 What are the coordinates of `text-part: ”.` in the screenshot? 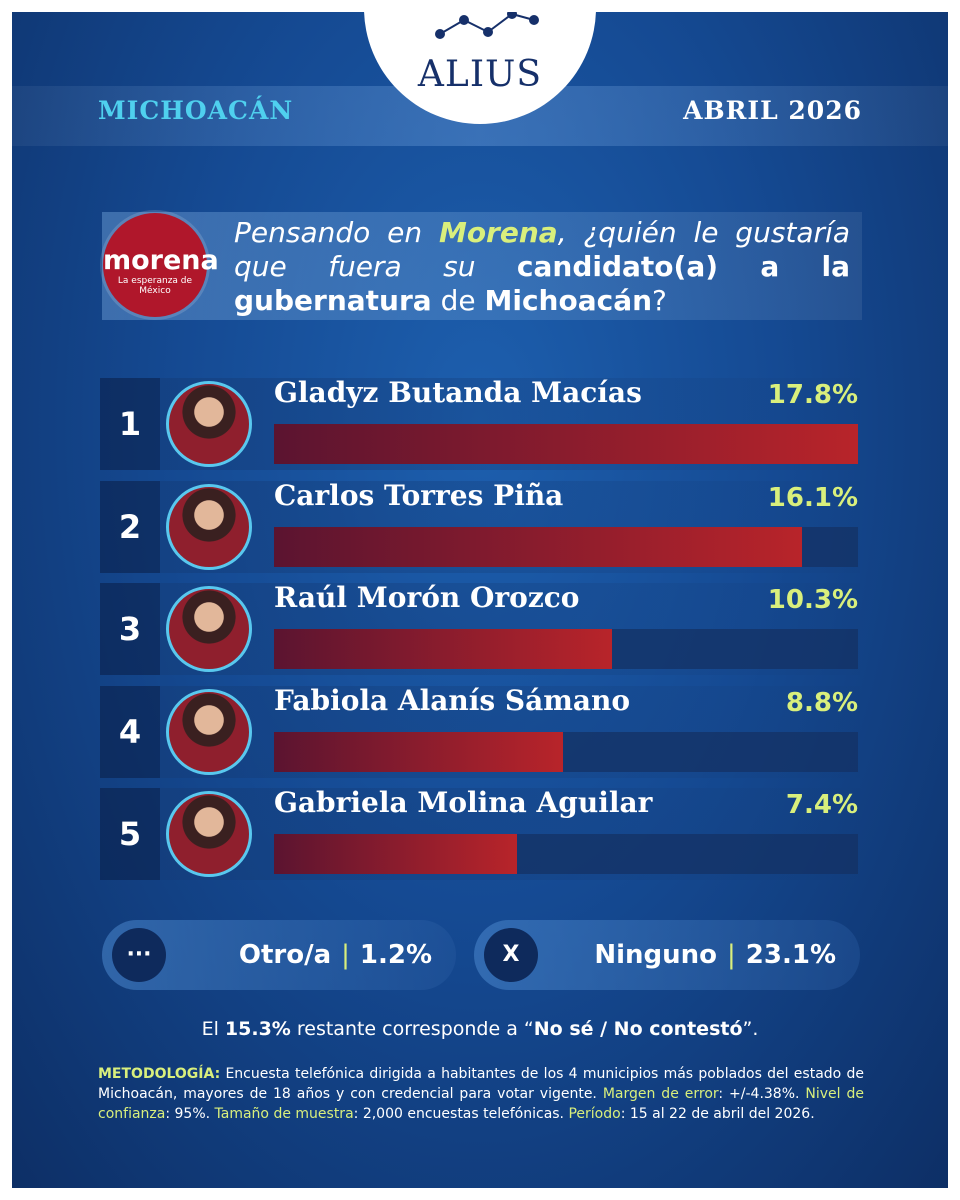 It's located at (750, 1029).